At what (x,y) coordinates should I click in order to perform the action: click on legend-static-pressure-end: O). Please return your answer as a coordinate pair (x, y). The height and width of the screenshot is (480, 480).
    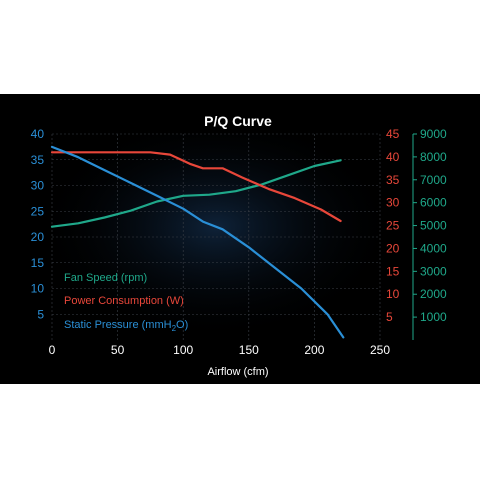
    Looking at the image, I should click on (182, 325).